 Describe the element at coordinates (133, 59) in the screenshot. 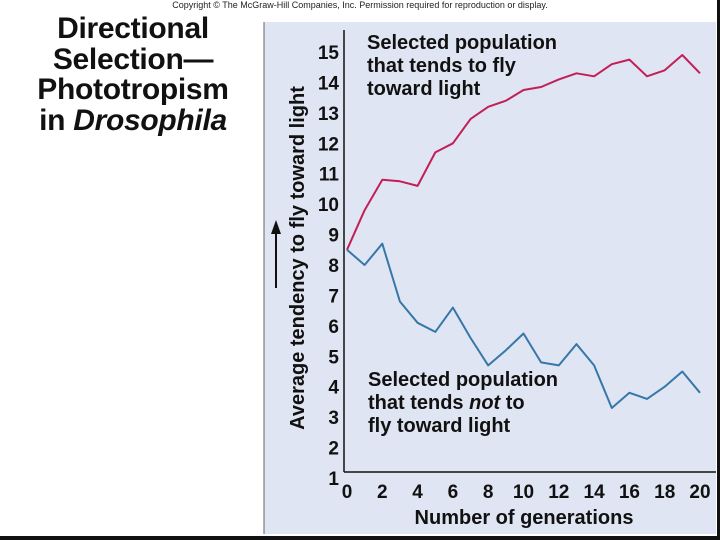

I see `title-line-2: Selection—` at that location.